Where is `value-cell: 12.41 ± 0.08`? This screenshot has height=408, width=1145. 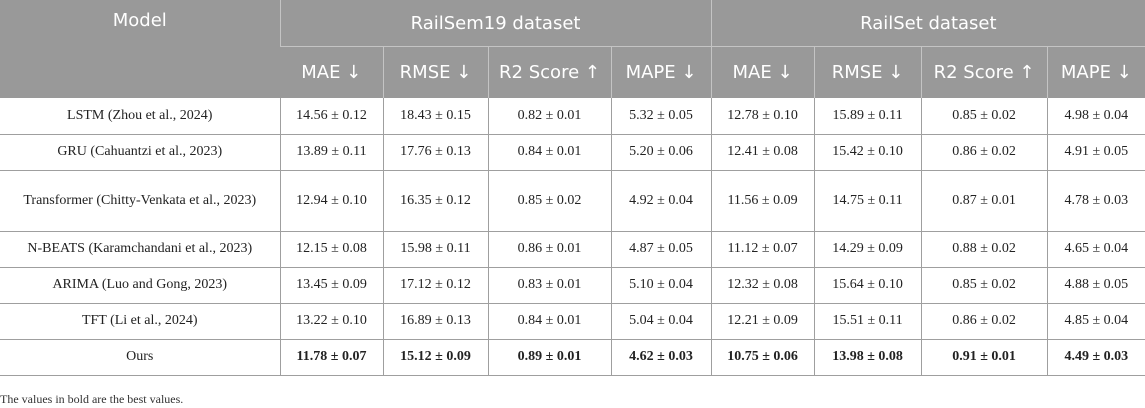
value-cell: 12.41 ± 0.08 is located at coordinates (762, 152).